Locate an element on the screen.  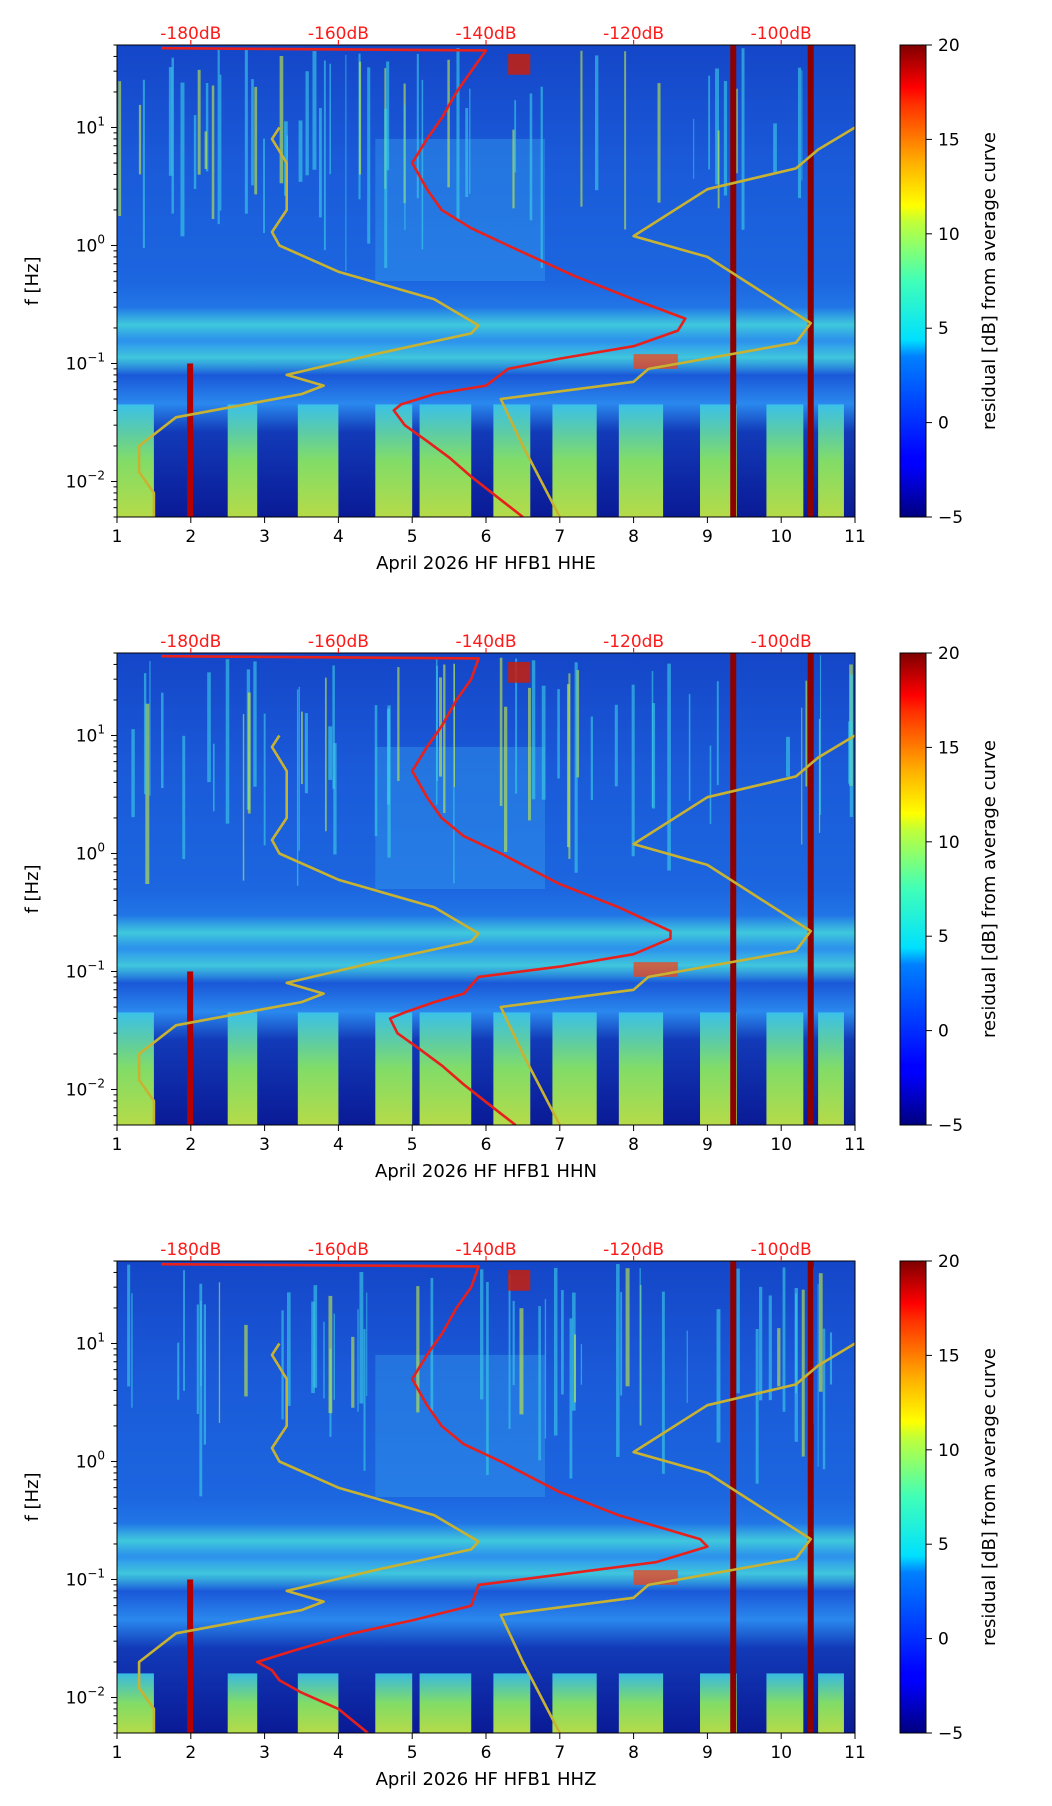
db-scale-label: -140dB is located at coordinates (485, 34).